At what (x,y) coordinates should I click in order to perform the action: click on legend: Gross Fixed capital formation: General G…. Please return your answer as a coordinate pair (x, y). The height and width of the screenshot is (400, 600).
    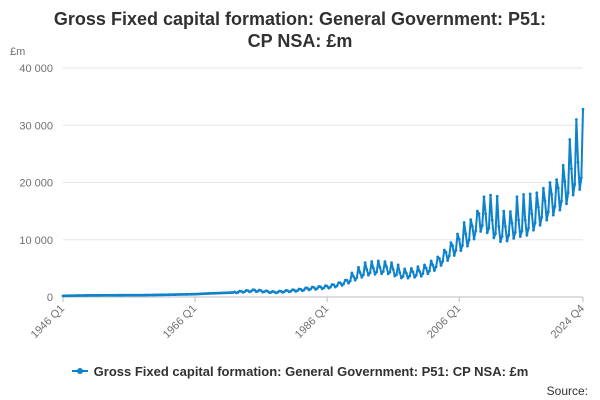
    Looking at the image, I should click on (300, 371).